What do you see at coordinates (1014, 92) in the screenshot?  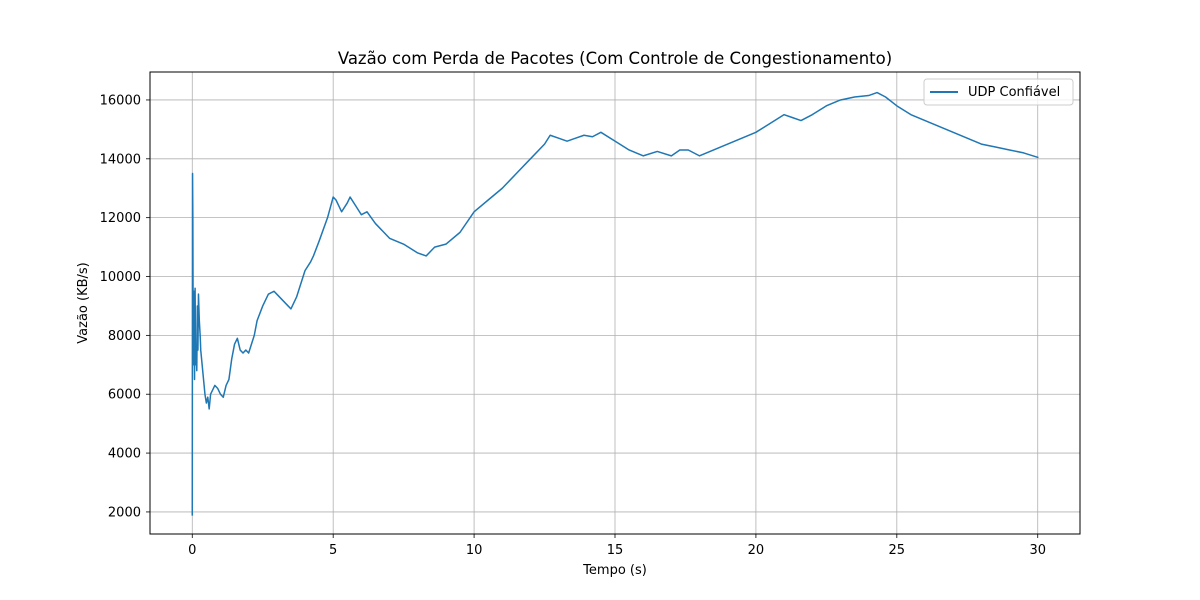 I see `legend-label-udp-confiavel: UDP Confiável` at bounding box center [1014, 92].